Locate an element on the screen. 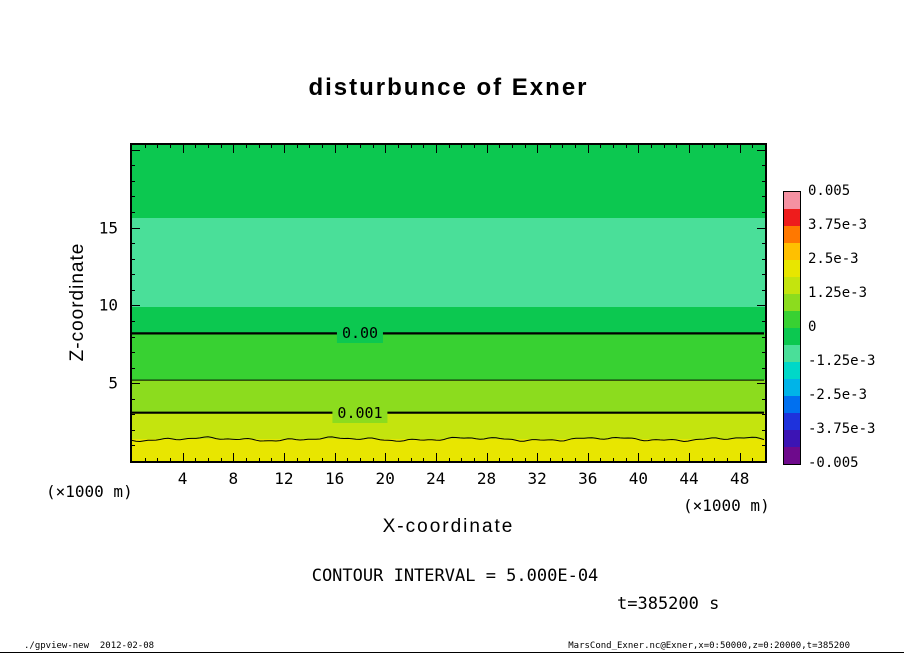 The image size is (904, 654). colorbar-label: -3.75e-3 is located at coordinates (842, 429).